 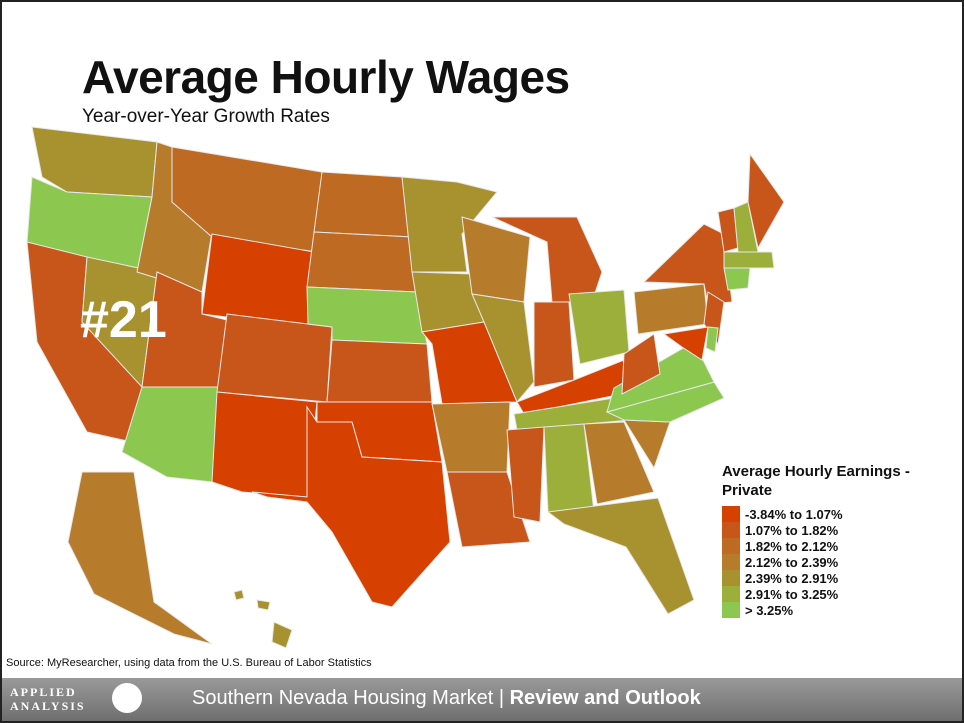 I want to click on nd, so click(x=363, y=204).